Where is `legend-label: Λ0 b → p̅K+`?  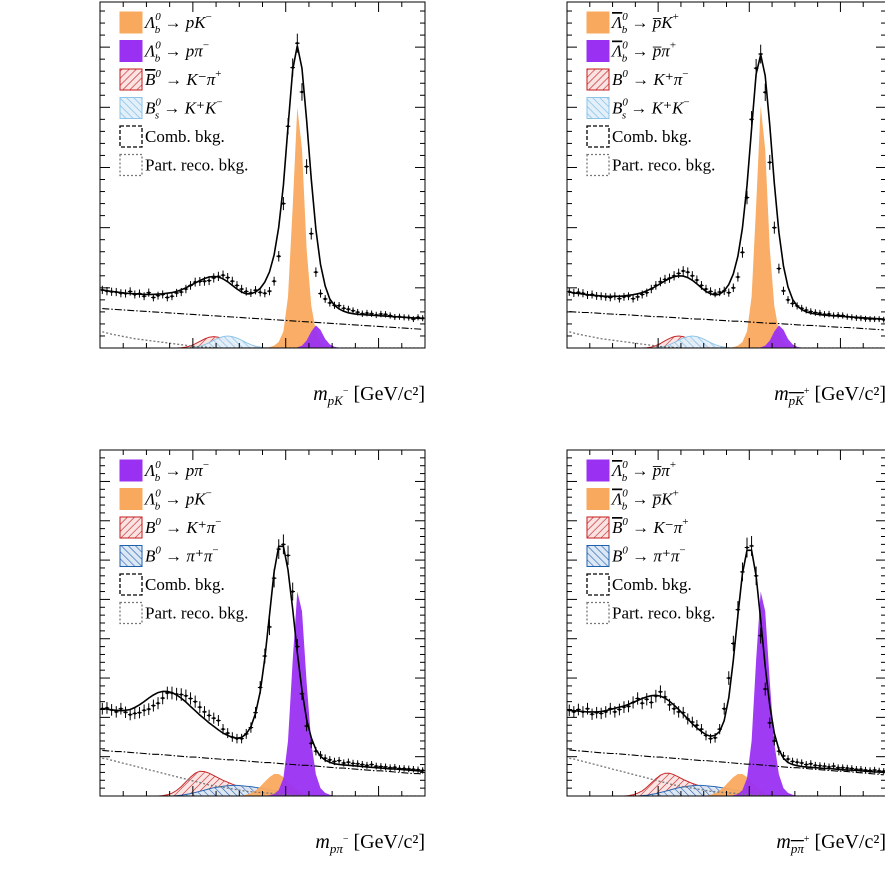 legend-label: Λ0 b → p̅K+ is located at coordinates (644, 500).